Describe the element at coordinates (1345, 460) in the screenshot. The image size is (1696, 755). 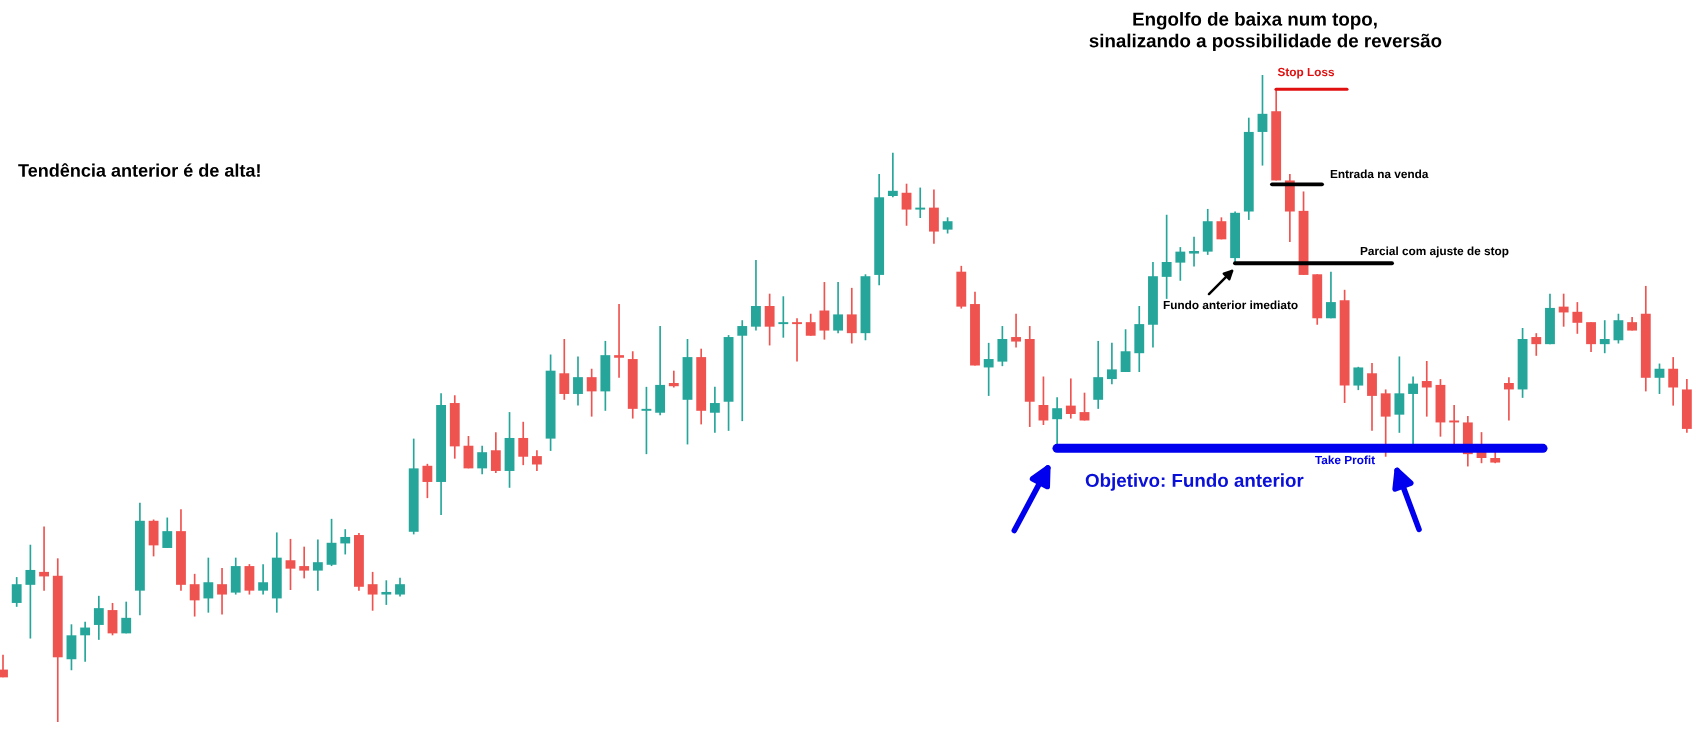
I see `ref-line-label: Take Profit` at that location.